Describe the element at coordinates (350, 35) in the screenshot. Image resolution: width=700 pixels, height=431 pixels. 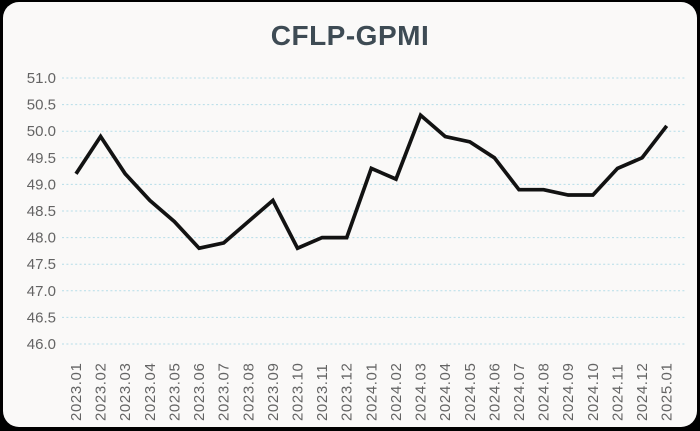
I see `chart-title: CFLP-GPMI` at that location.